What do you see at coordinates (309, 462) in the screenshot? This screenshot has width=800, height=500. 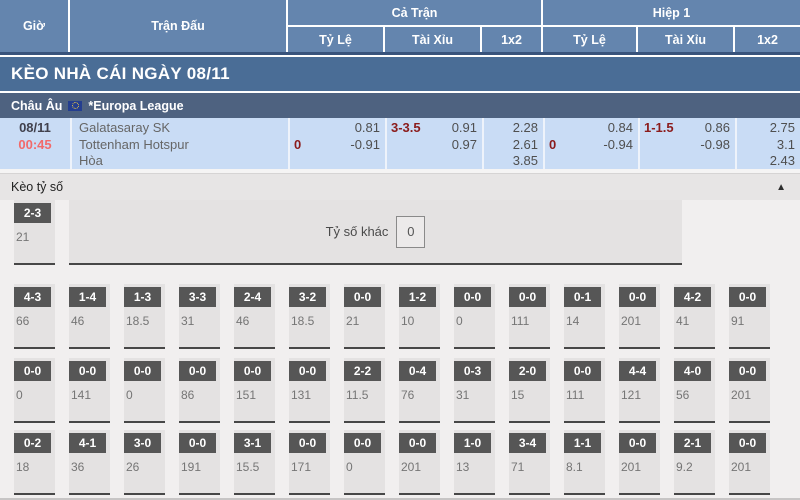 I see `score-odds-cell: 0-0 171` at bounding box center [309, 462].